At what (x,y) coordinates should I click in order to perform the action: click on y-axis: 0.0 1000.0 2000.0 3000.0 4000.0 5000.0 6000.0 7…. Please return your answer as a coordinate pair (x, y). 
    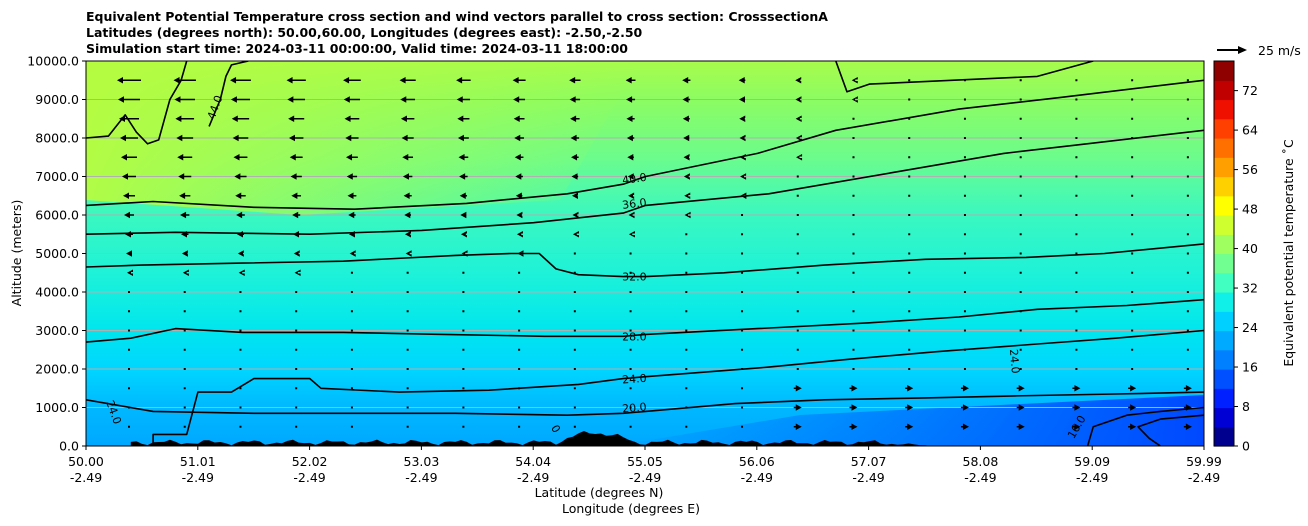
    Looking at the image, I should click on (56, 254).